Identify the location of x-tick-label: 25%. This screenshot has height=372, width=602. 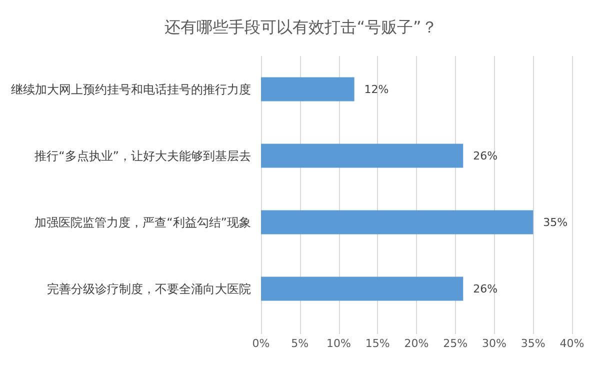
(455, 343).